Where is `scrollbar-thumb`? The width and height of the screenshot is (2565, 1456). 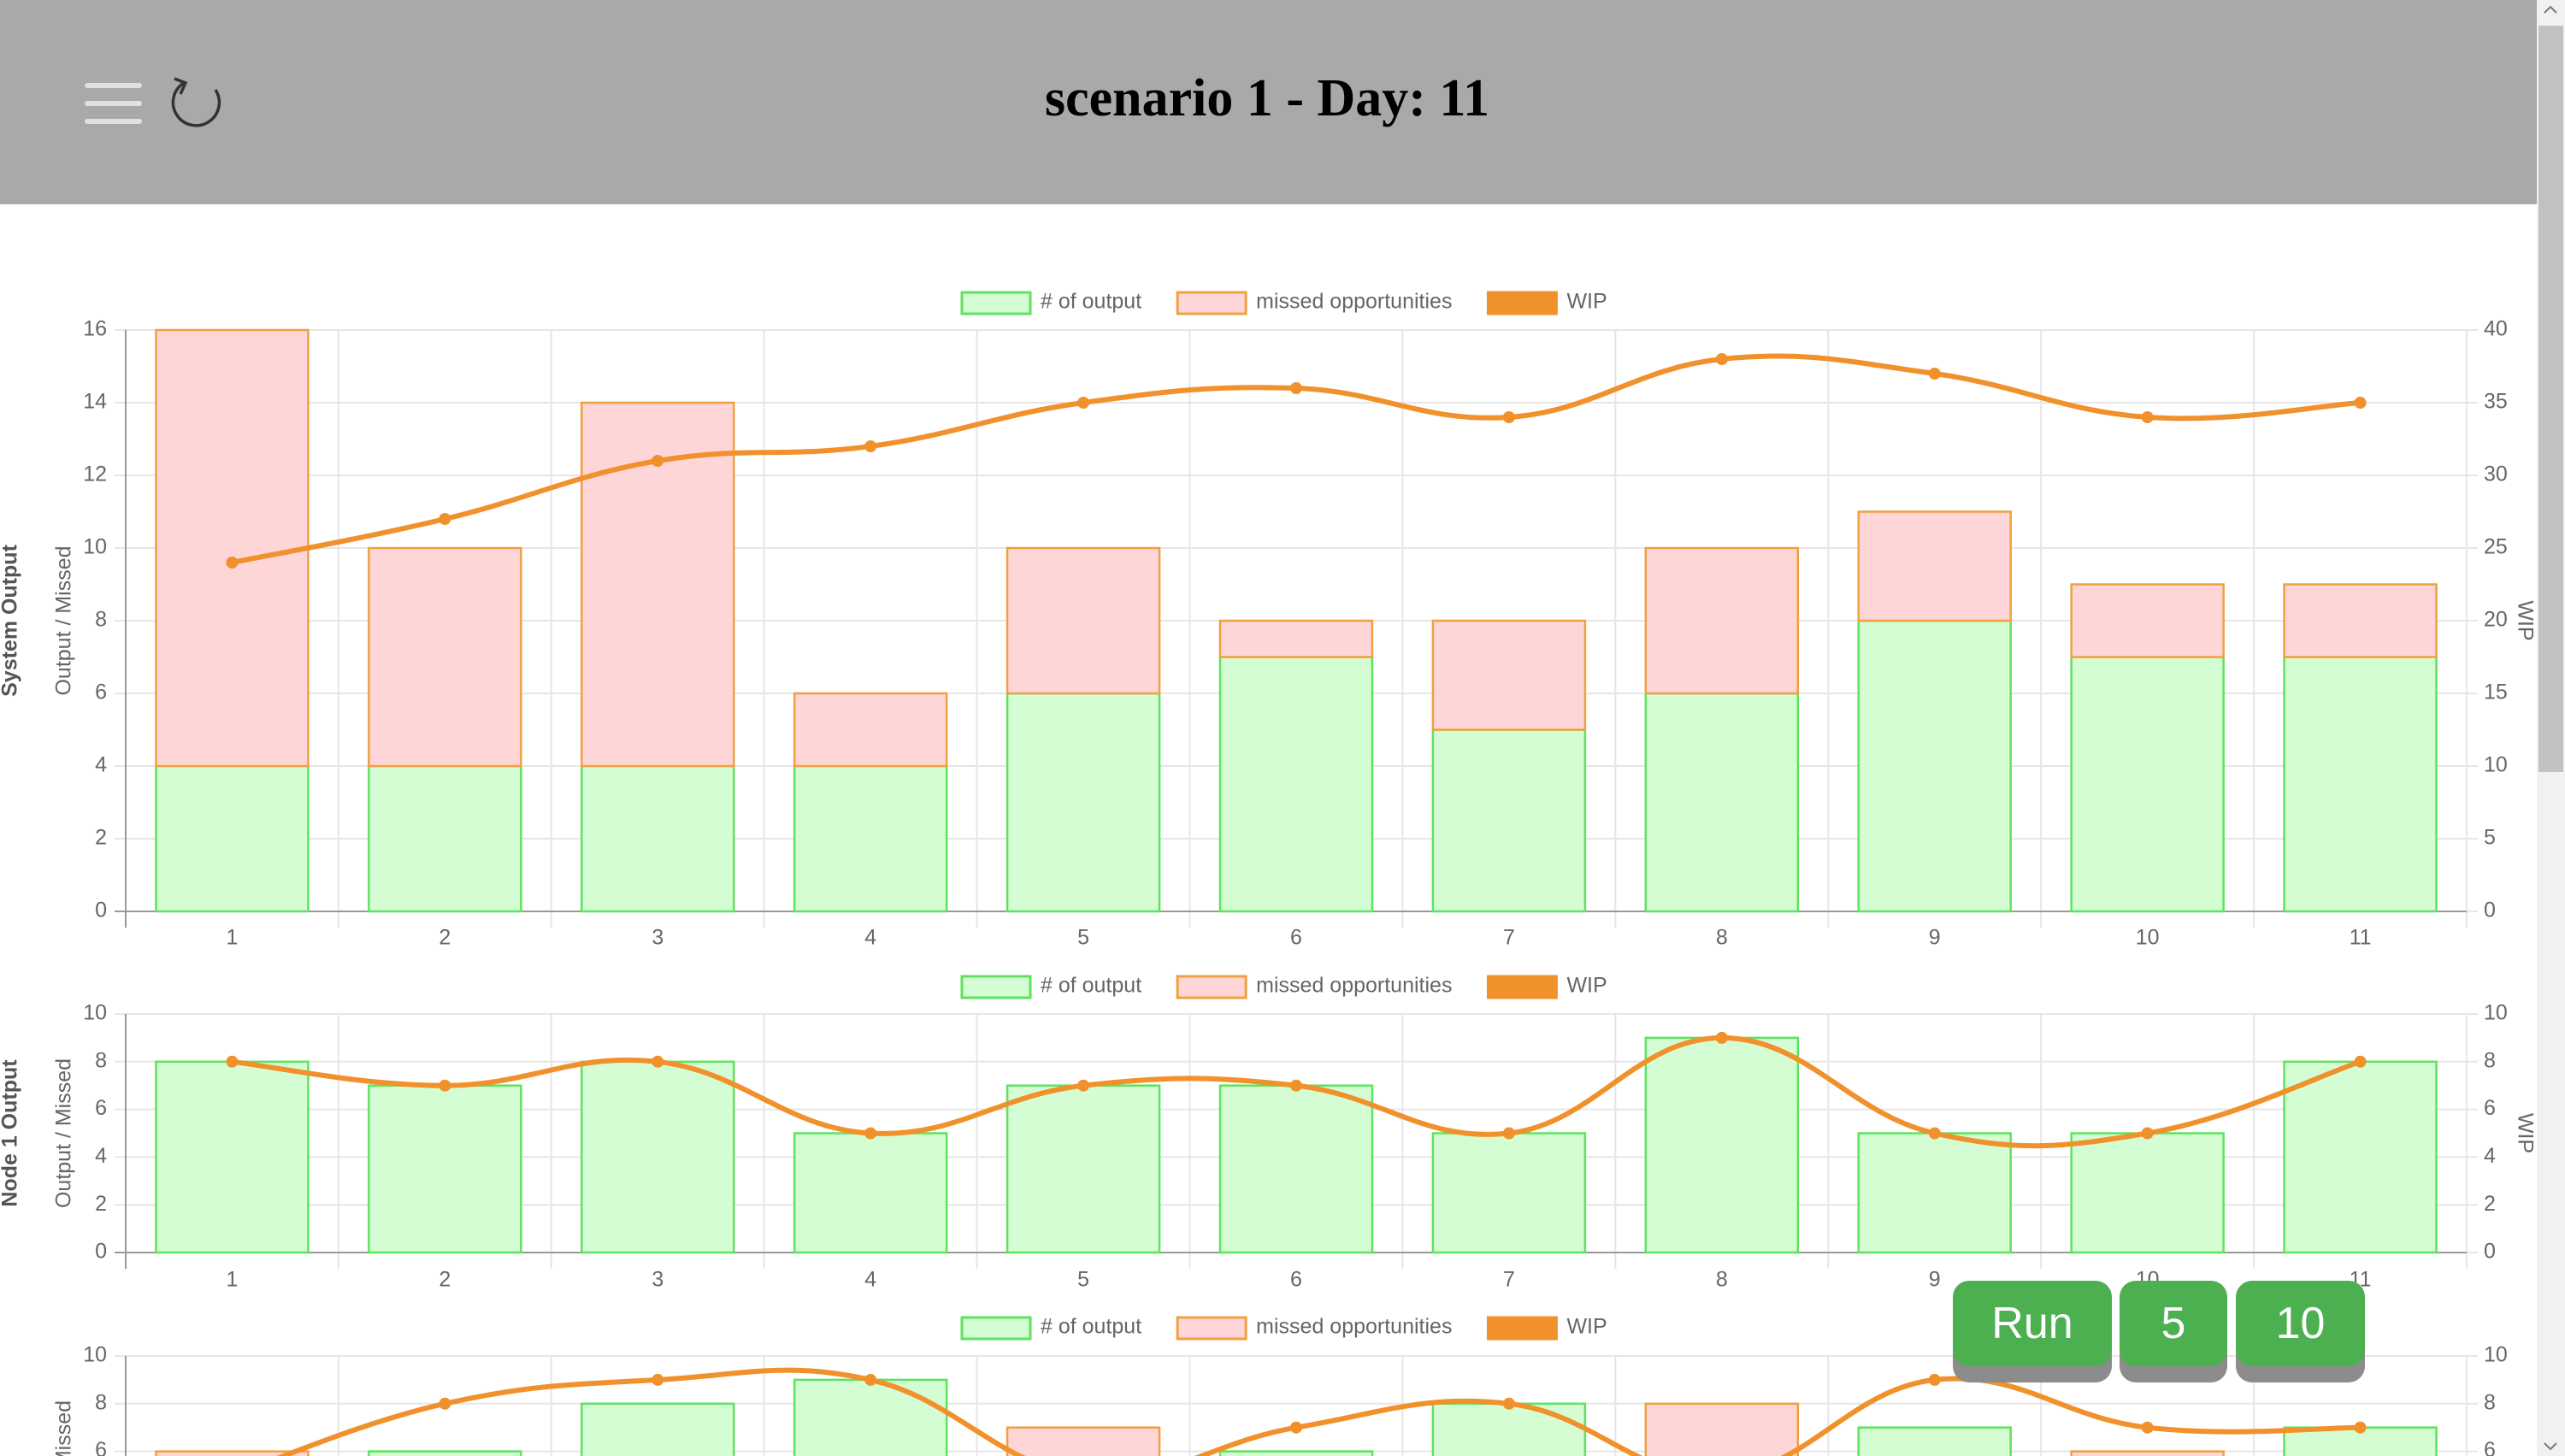 scrollbar-thumb is located at coordinates (2550, 399).